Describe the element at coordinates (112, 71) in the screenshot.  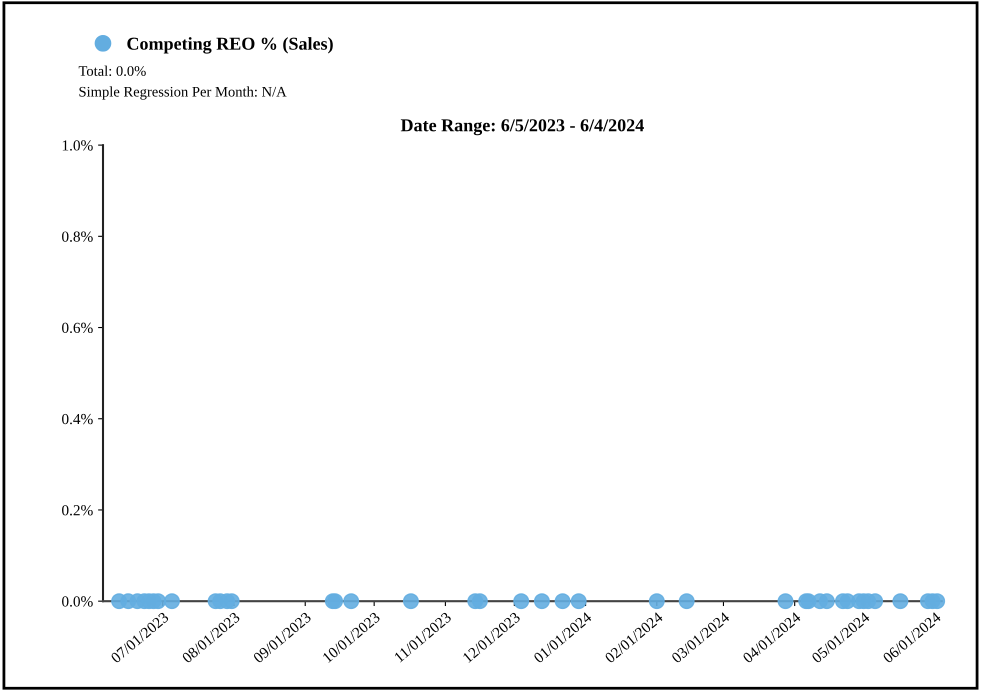
I see `text: Total: 0.0%` at that location.